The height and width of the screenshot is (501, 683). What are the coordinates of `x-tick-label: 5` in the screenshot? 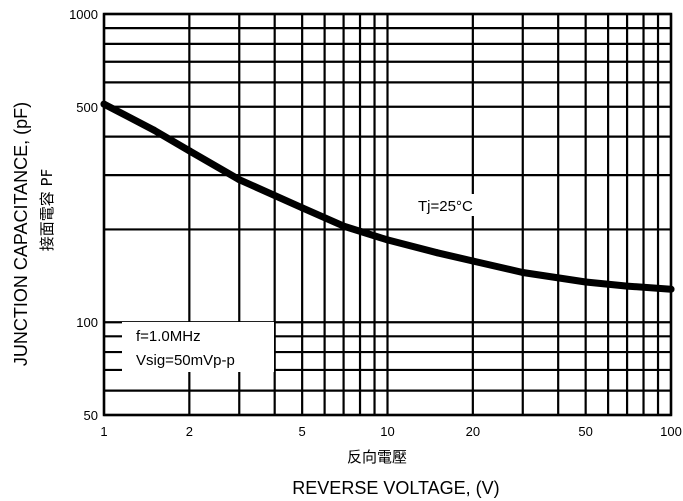 It's located at (302, 431).